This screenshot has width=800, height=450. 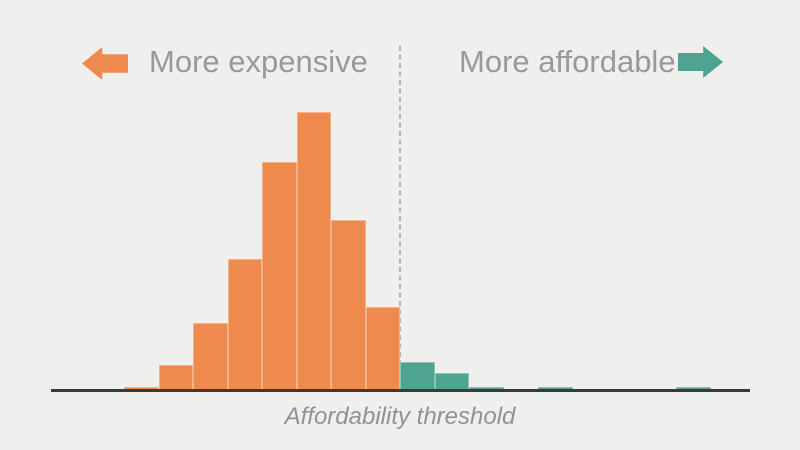 I want to click on left-arrow-icon, so click(x=105, y=63).